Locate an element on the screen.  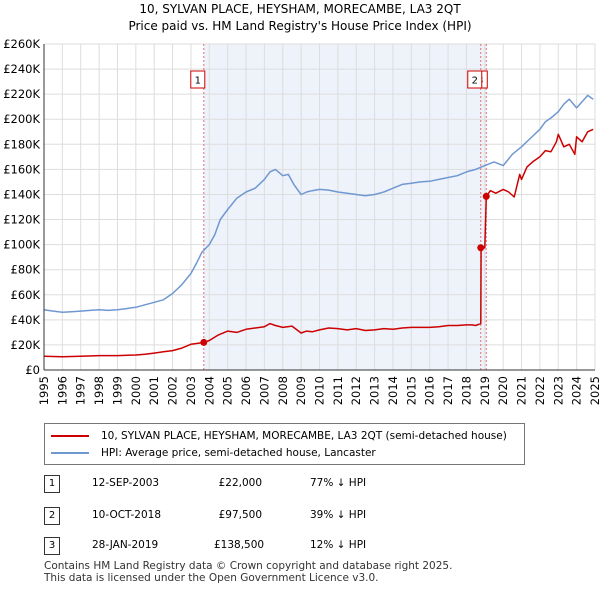
price-line-swatch is located at coordinates (70, 436).